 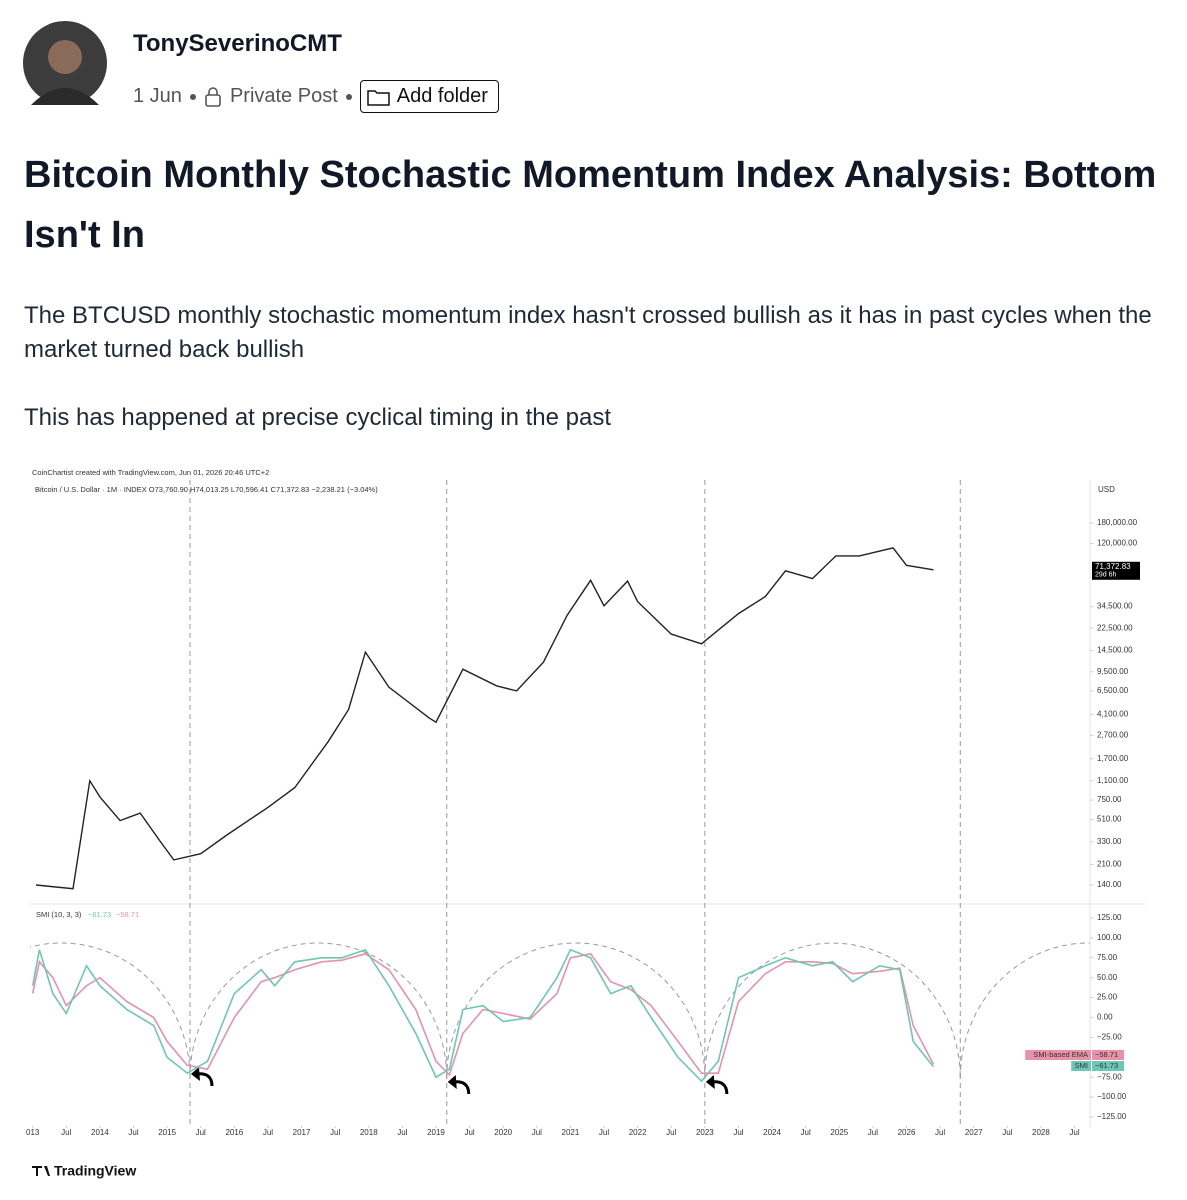 What do you see at coordinates (1109, 799) in the screenshot?
I see `price-tick-label: 750.00` at bounding box center [1109, 799].